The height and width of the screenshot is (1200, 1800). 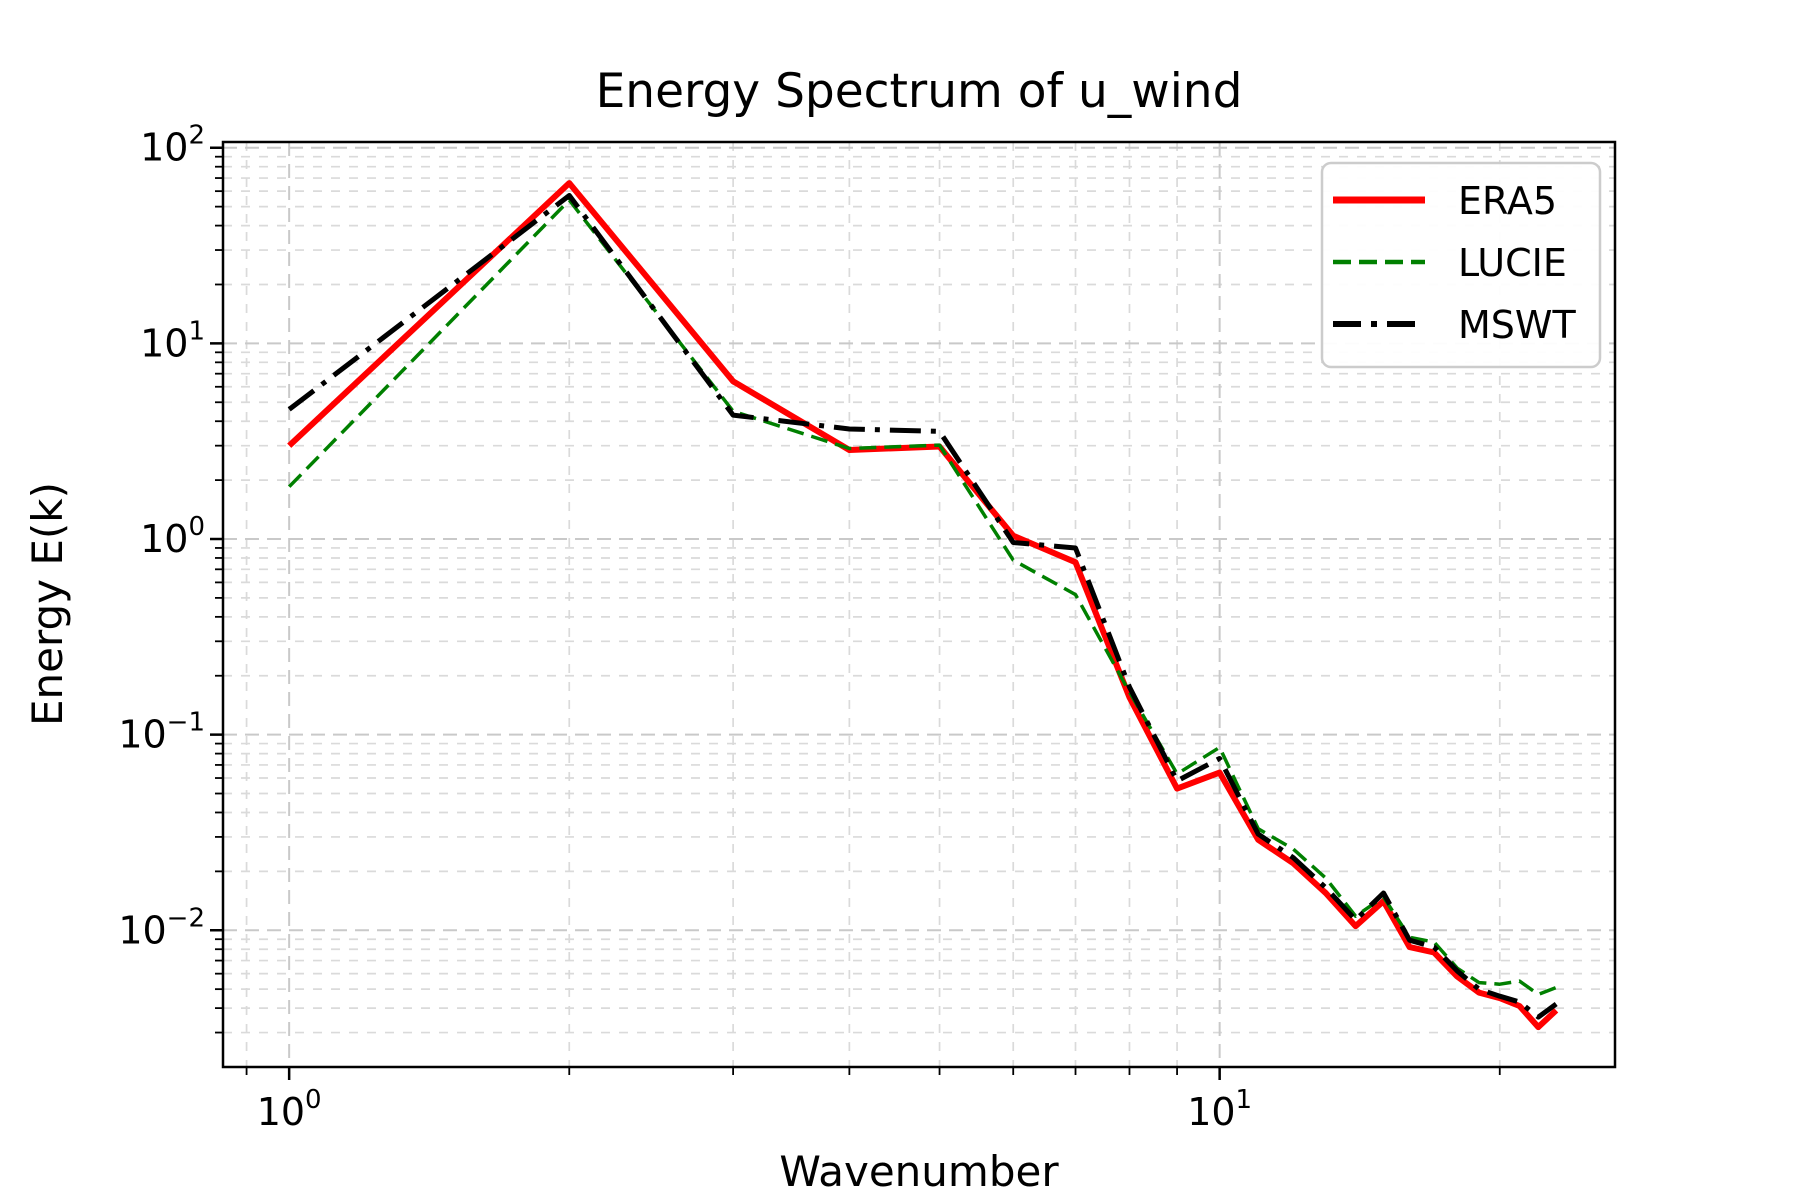 I want to click on legend-label-mswt: MSWT, so click(x=1517, y=325).